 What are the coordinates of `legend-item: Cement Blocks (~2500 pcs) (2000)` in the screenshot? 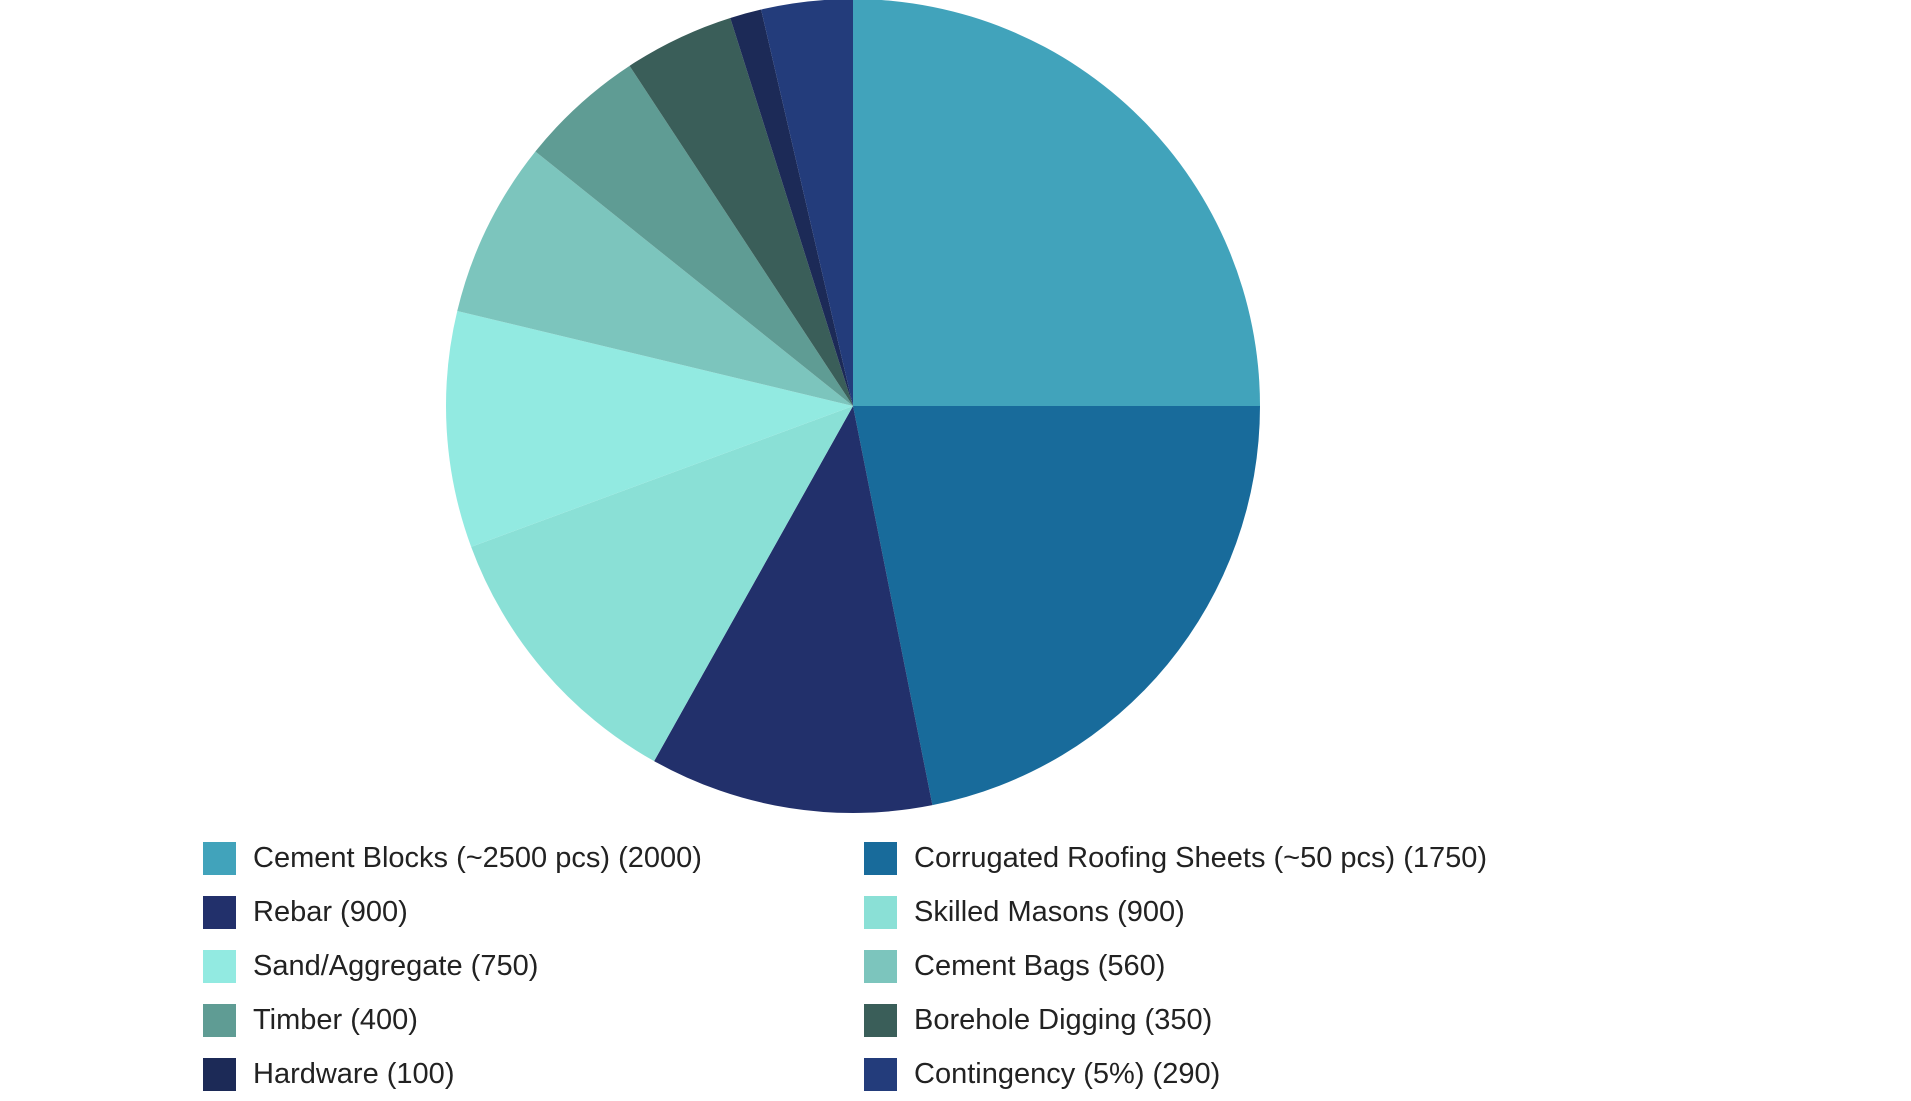 It's located at (533, 858).